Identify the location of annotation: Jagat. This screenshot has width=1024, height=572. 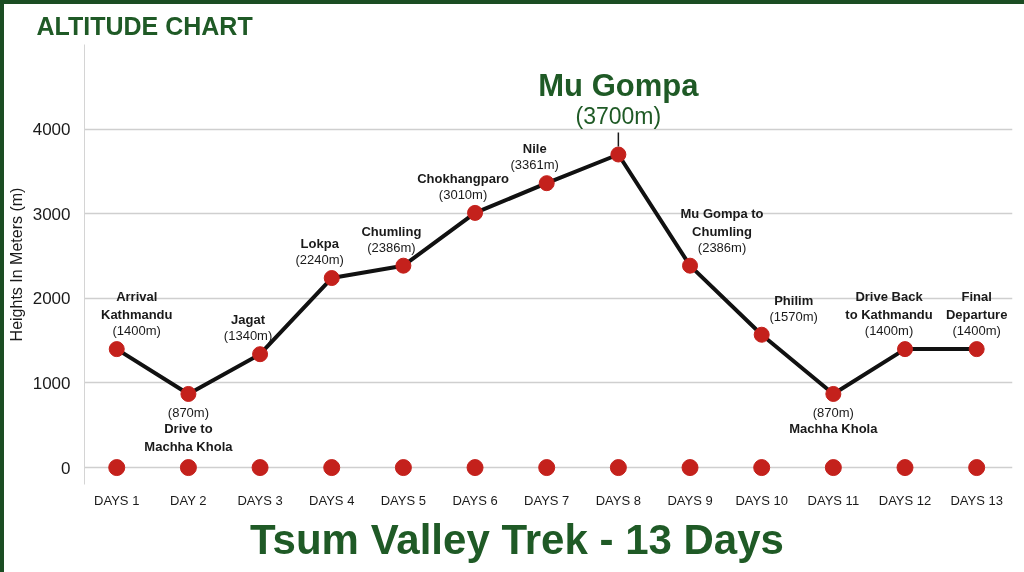
(248, 320).